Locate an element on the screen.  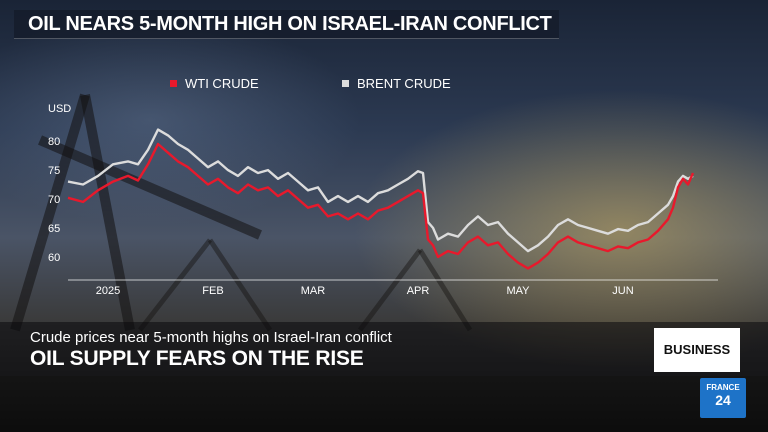
section-badge: BUSINESS is located at coordinates (697, 350).